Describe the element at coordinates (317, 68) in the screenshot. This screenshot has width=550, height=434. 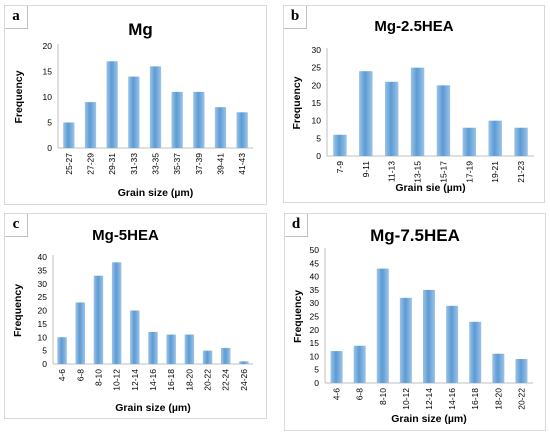
I see `y-tick-label-b: 25` at that location.